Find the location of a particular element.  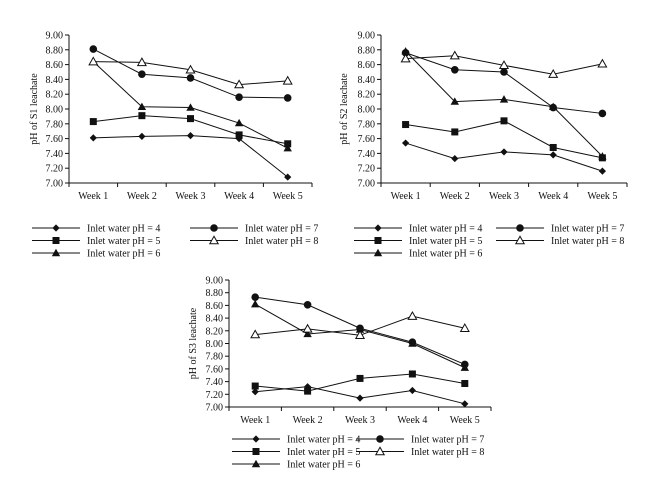

y-tick-label: 7.60 is located at coordinates (367, 139).